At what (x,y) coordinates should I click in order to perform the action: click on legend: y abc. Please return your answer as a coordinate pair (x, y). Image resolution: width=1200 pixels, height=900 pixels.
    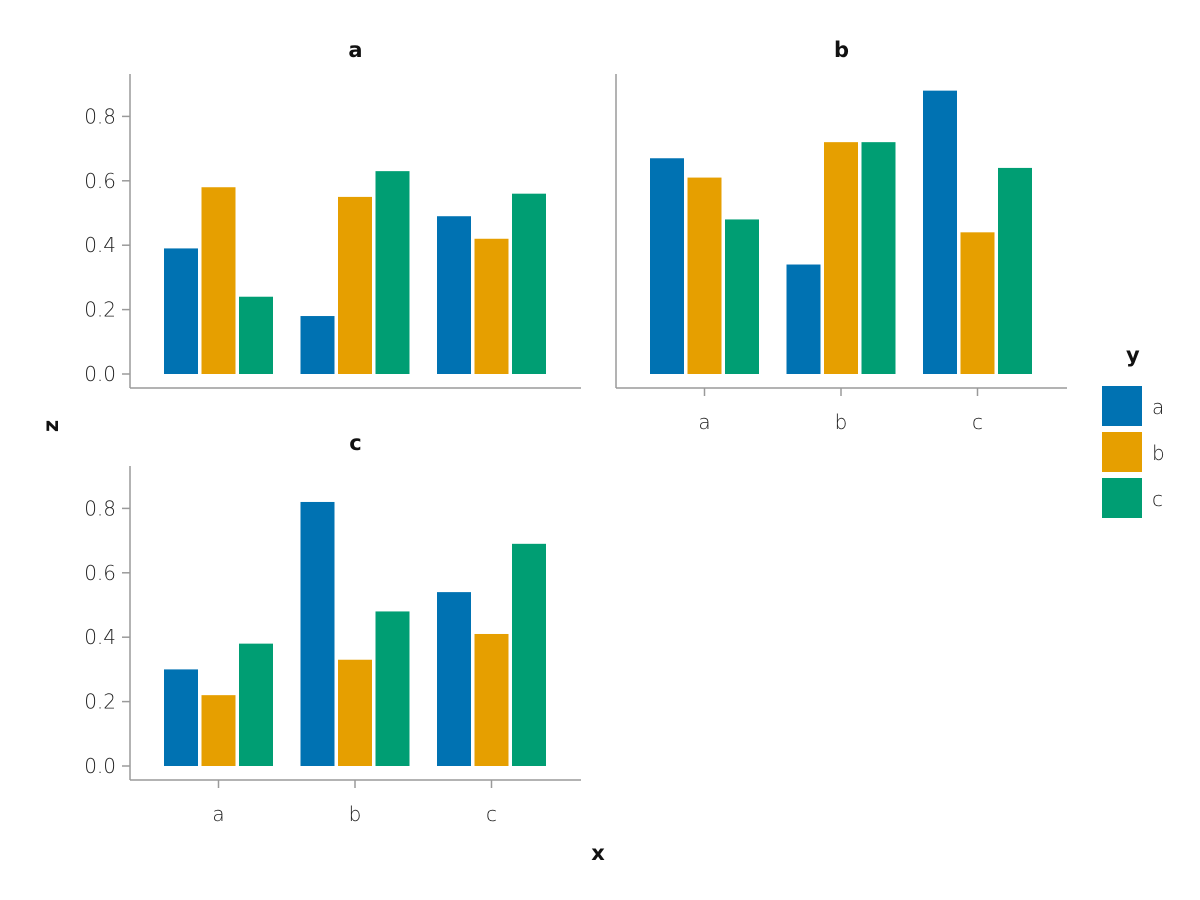
    Looking at the image, I should click on (1133, 430).